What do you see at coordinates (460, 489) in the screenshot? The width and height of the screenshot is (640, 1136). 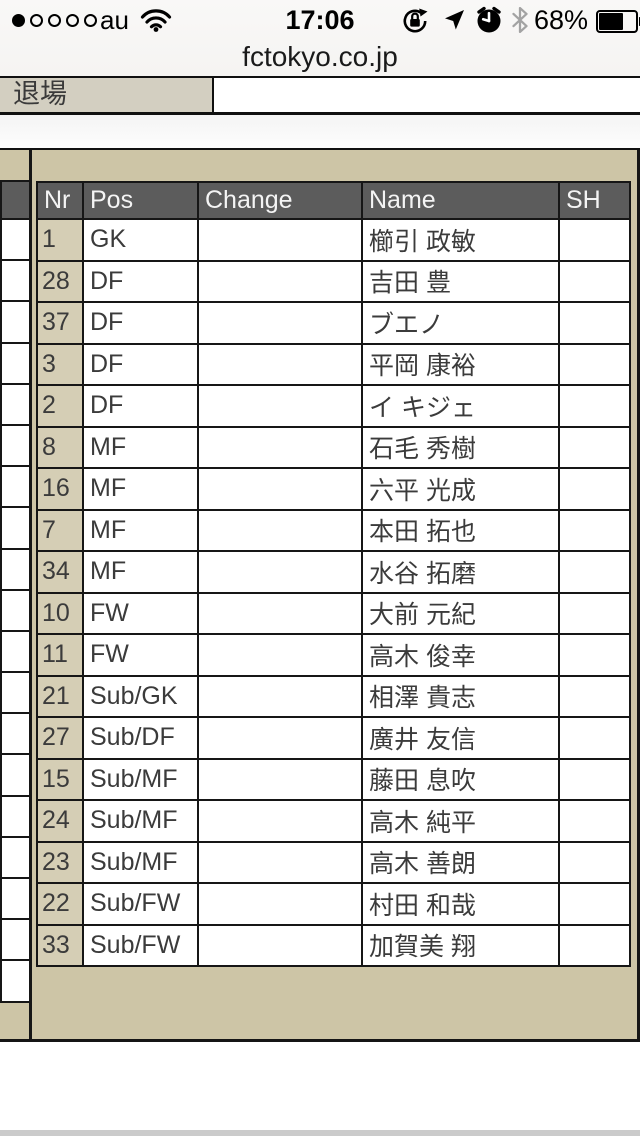 I see `cell-name: 六平 光成` at bounding box center [460, 489].